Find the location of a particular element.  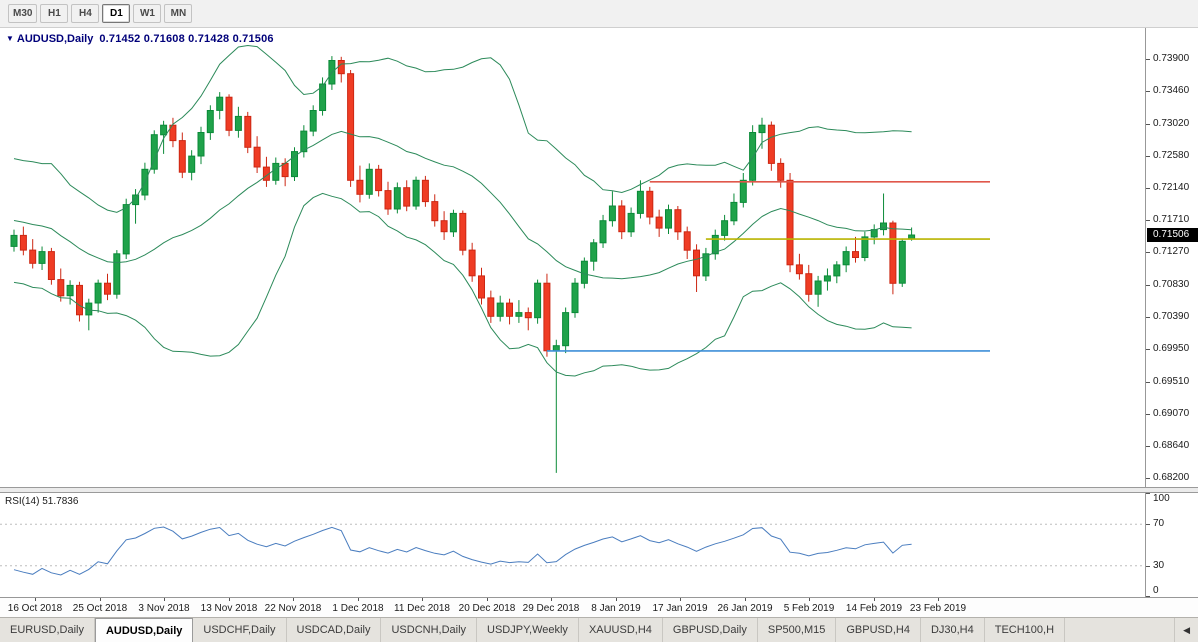

date-tick-label: 5 Feb 2019 is located at coordinates (809, 608).